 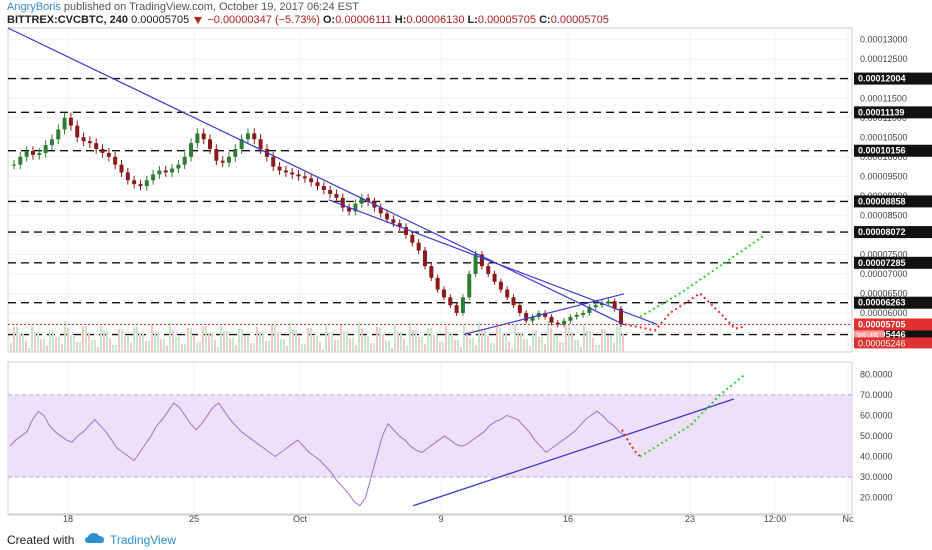 I want to click on author-link: AngryBoris, so click(x=34, y=7).